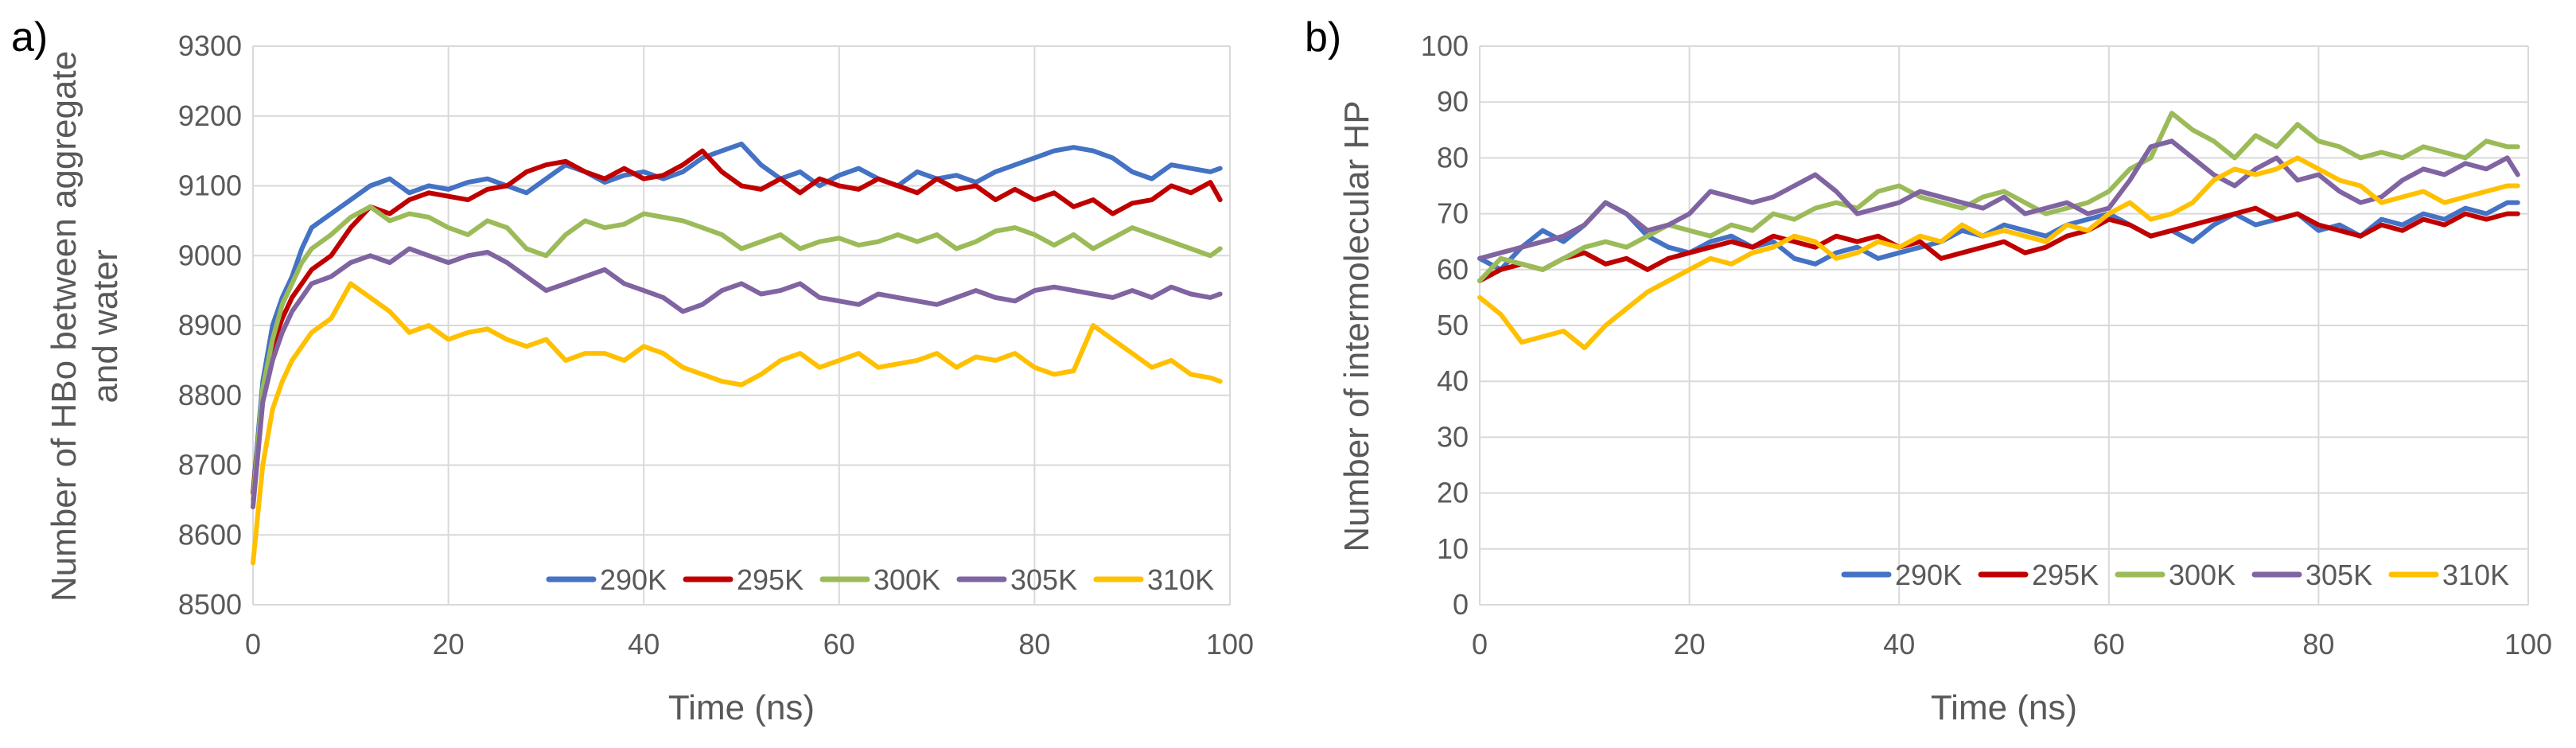 The image size is (2576, 748). What do you see at coordinates (1999, 244) in the screenshot?
I see `series-line-295K` at bounding box center [1999, 244].